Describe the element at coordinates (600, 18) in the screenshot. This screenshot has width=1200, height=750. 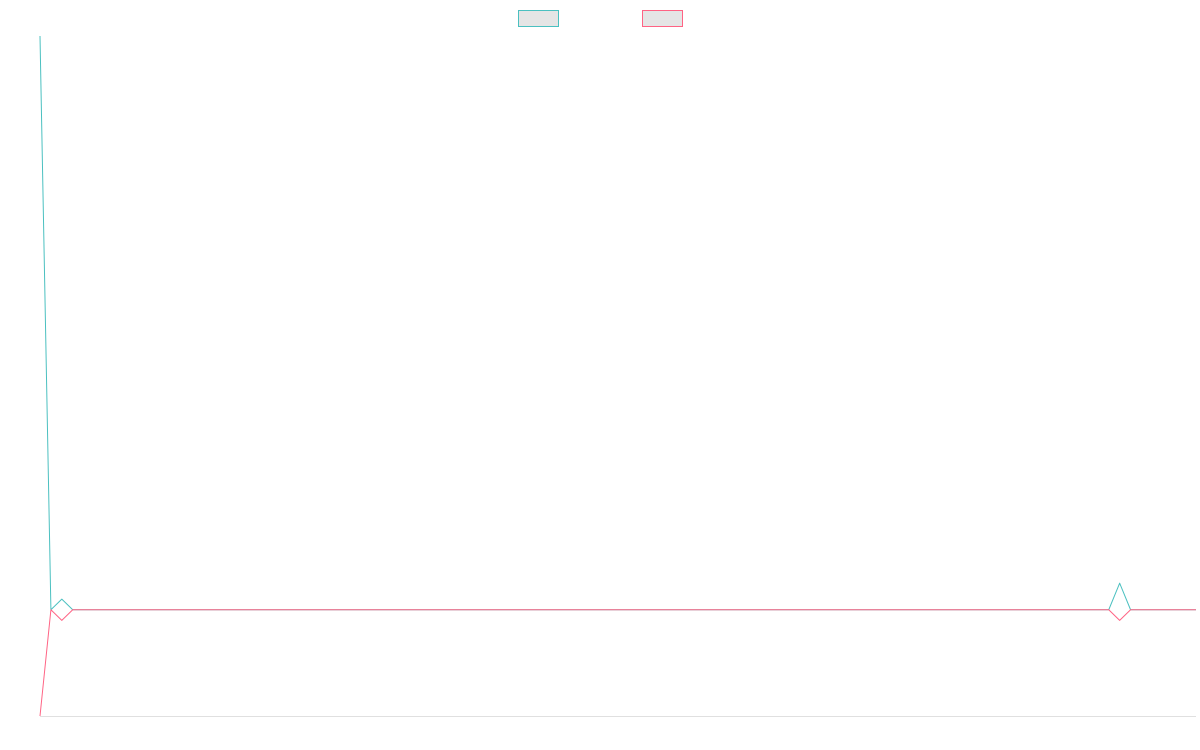
I see `chart-legend` at that location.